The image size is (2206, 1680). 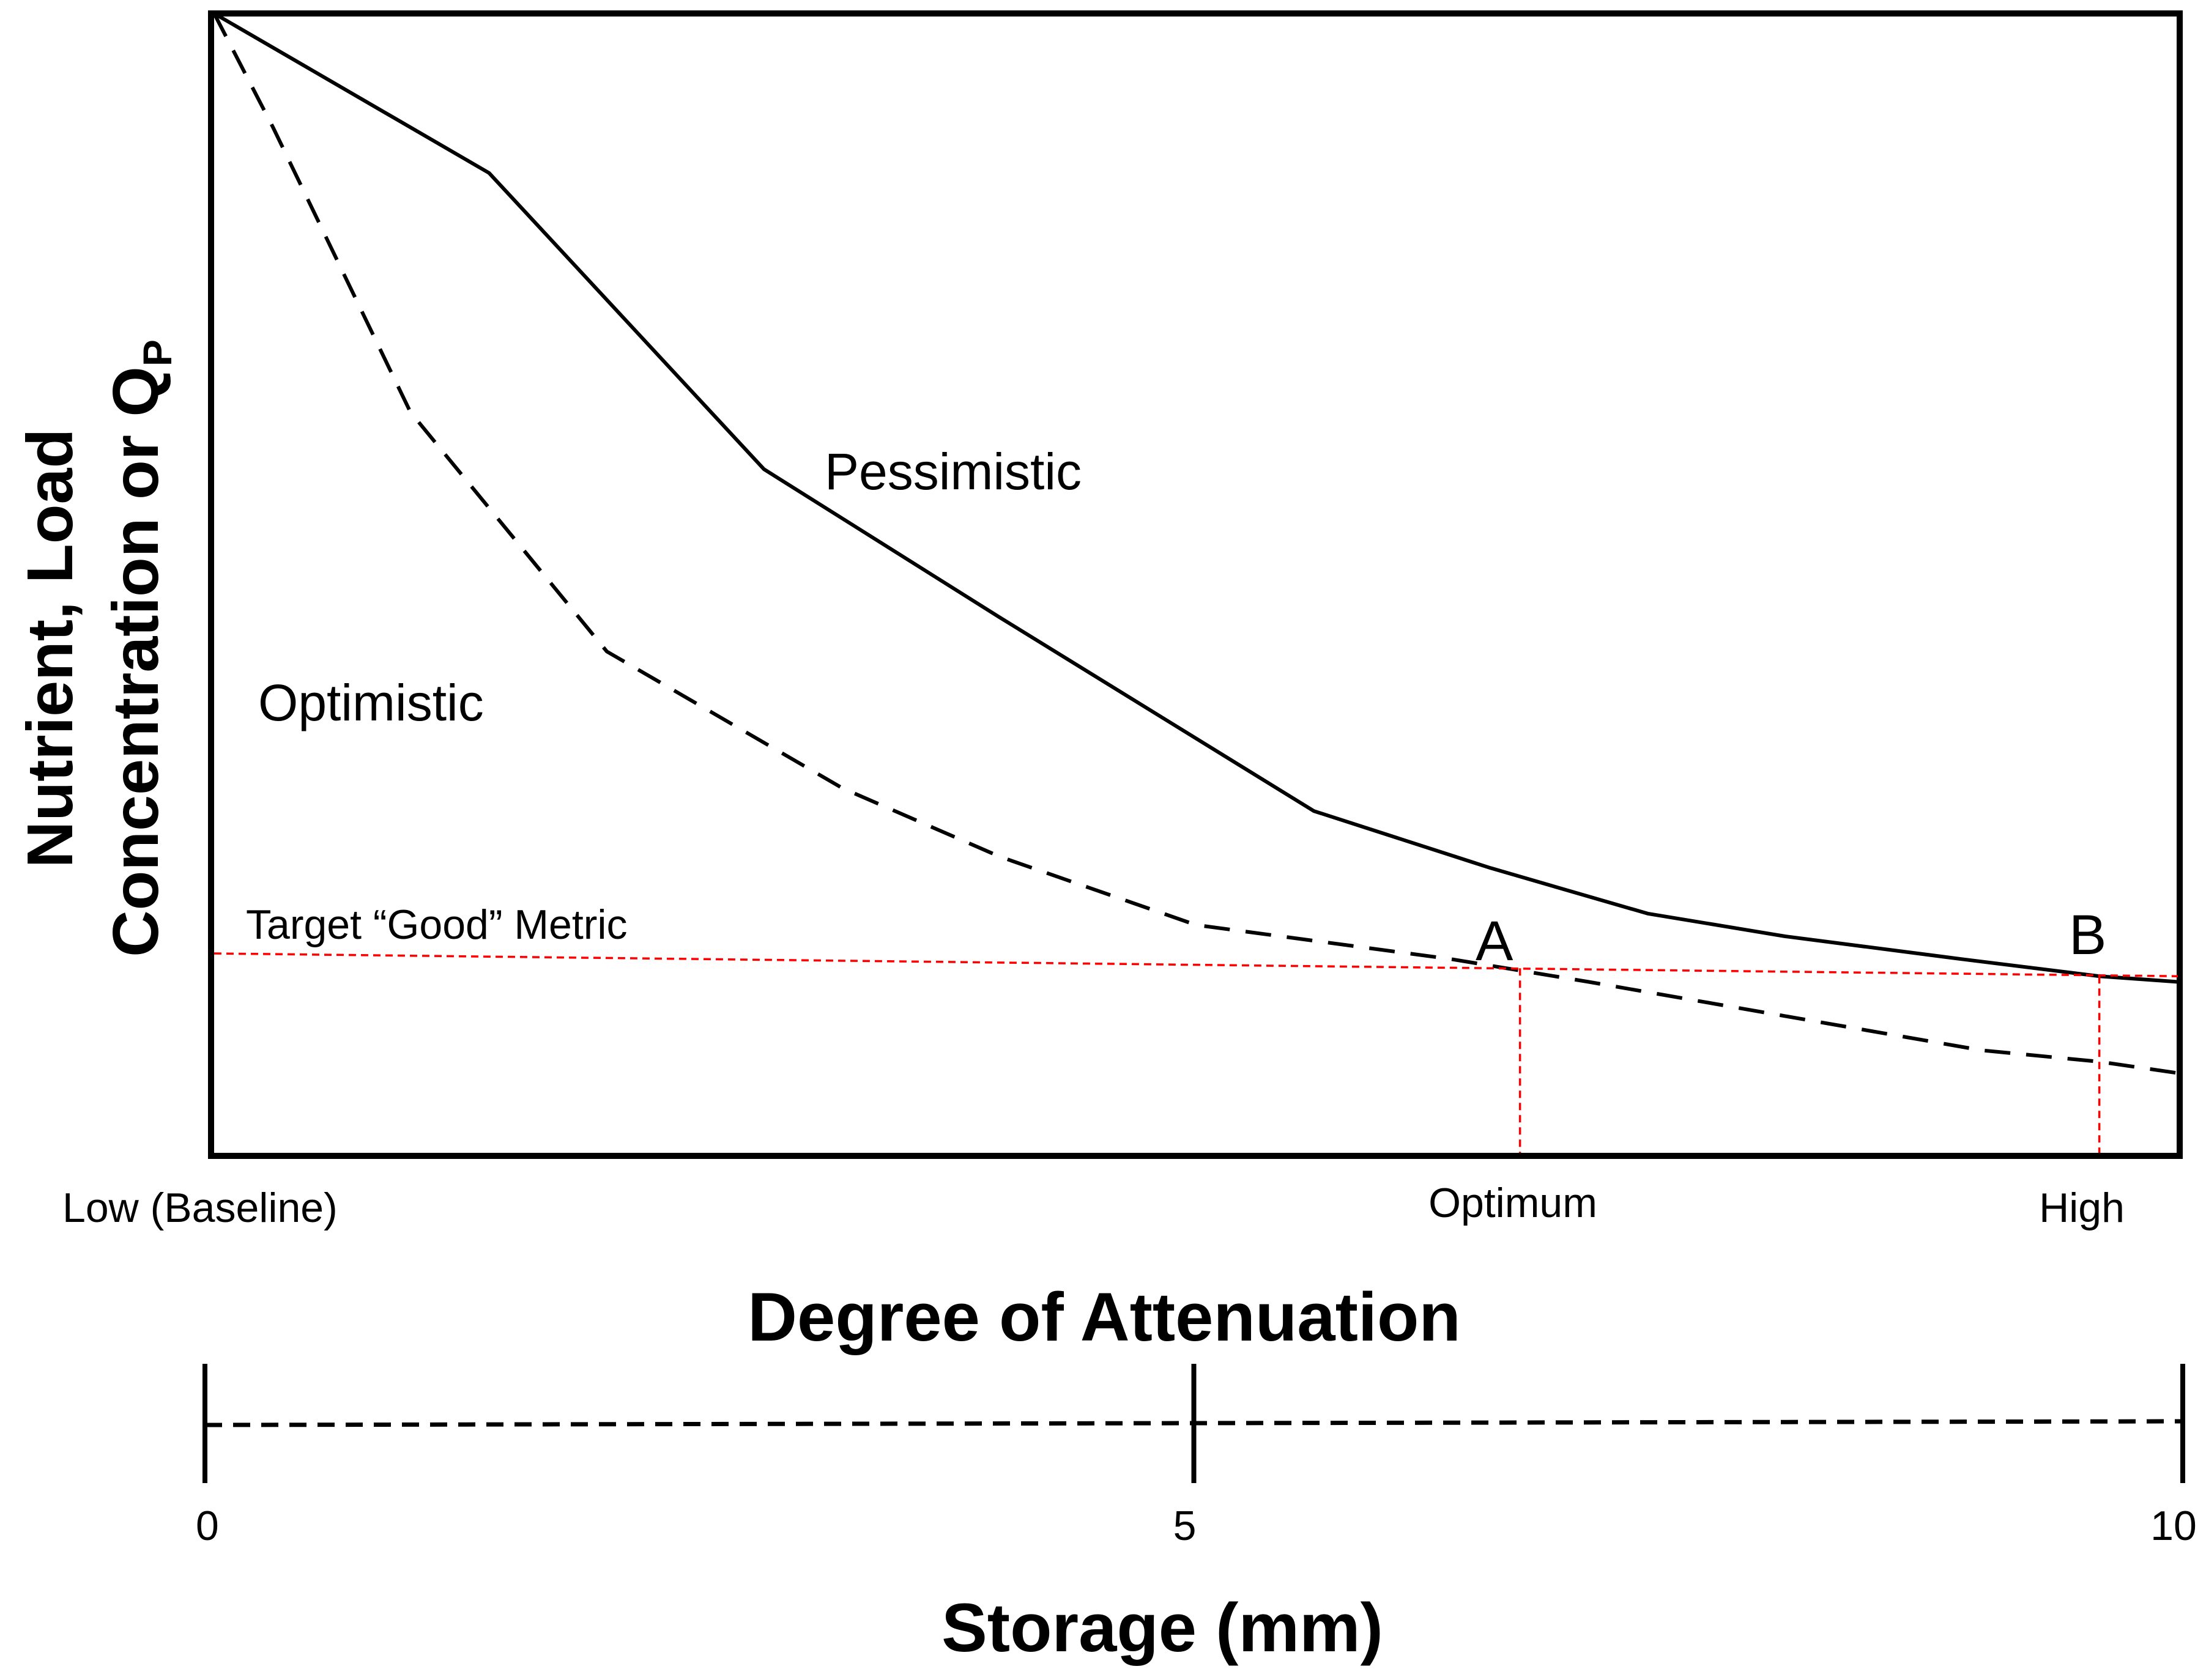 I want to click on ylabel-line2: Concentration or QP, so click(x=140, y=648).